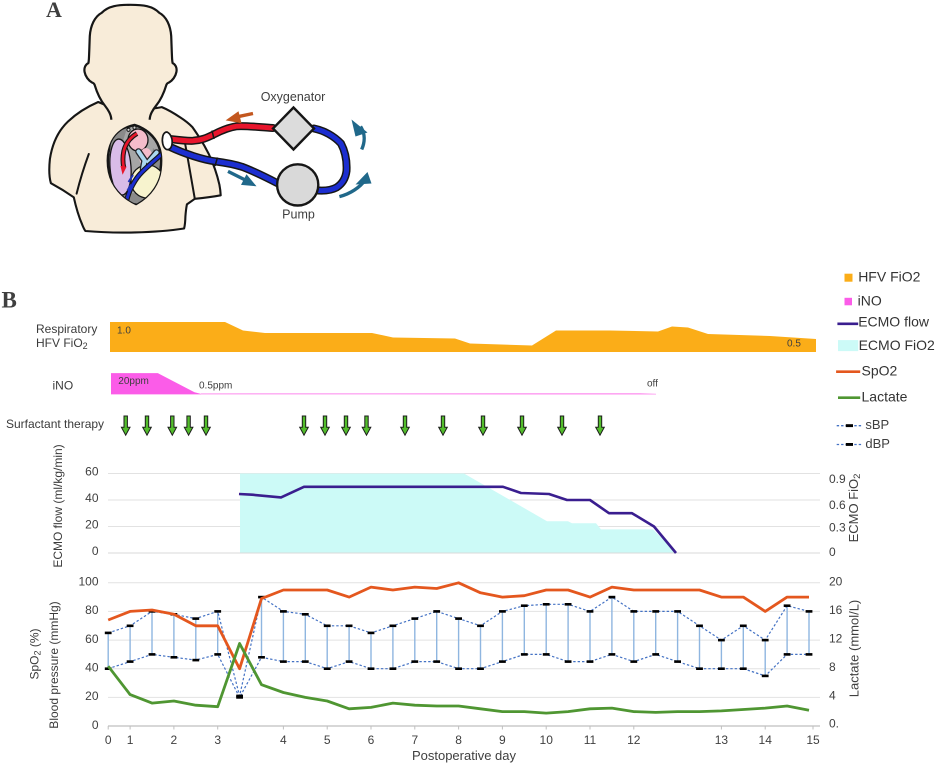 This screenshot has height=768, width=935. What do you see at coordinates (547, 740) in the screenshot?
I see `svg-text: 10` at bounding box center [547, 740].